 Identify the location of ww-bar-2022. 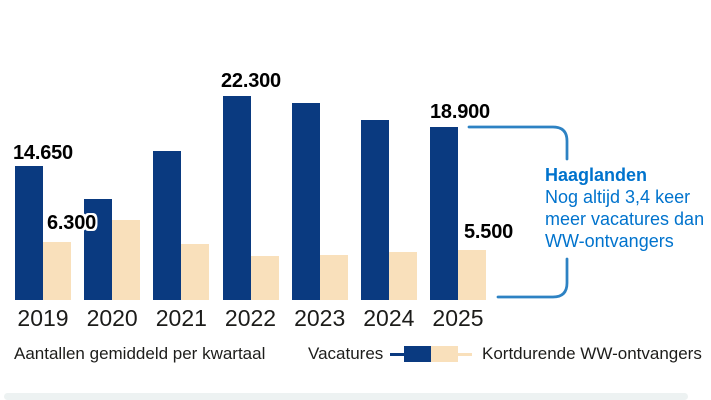
(264, 278).